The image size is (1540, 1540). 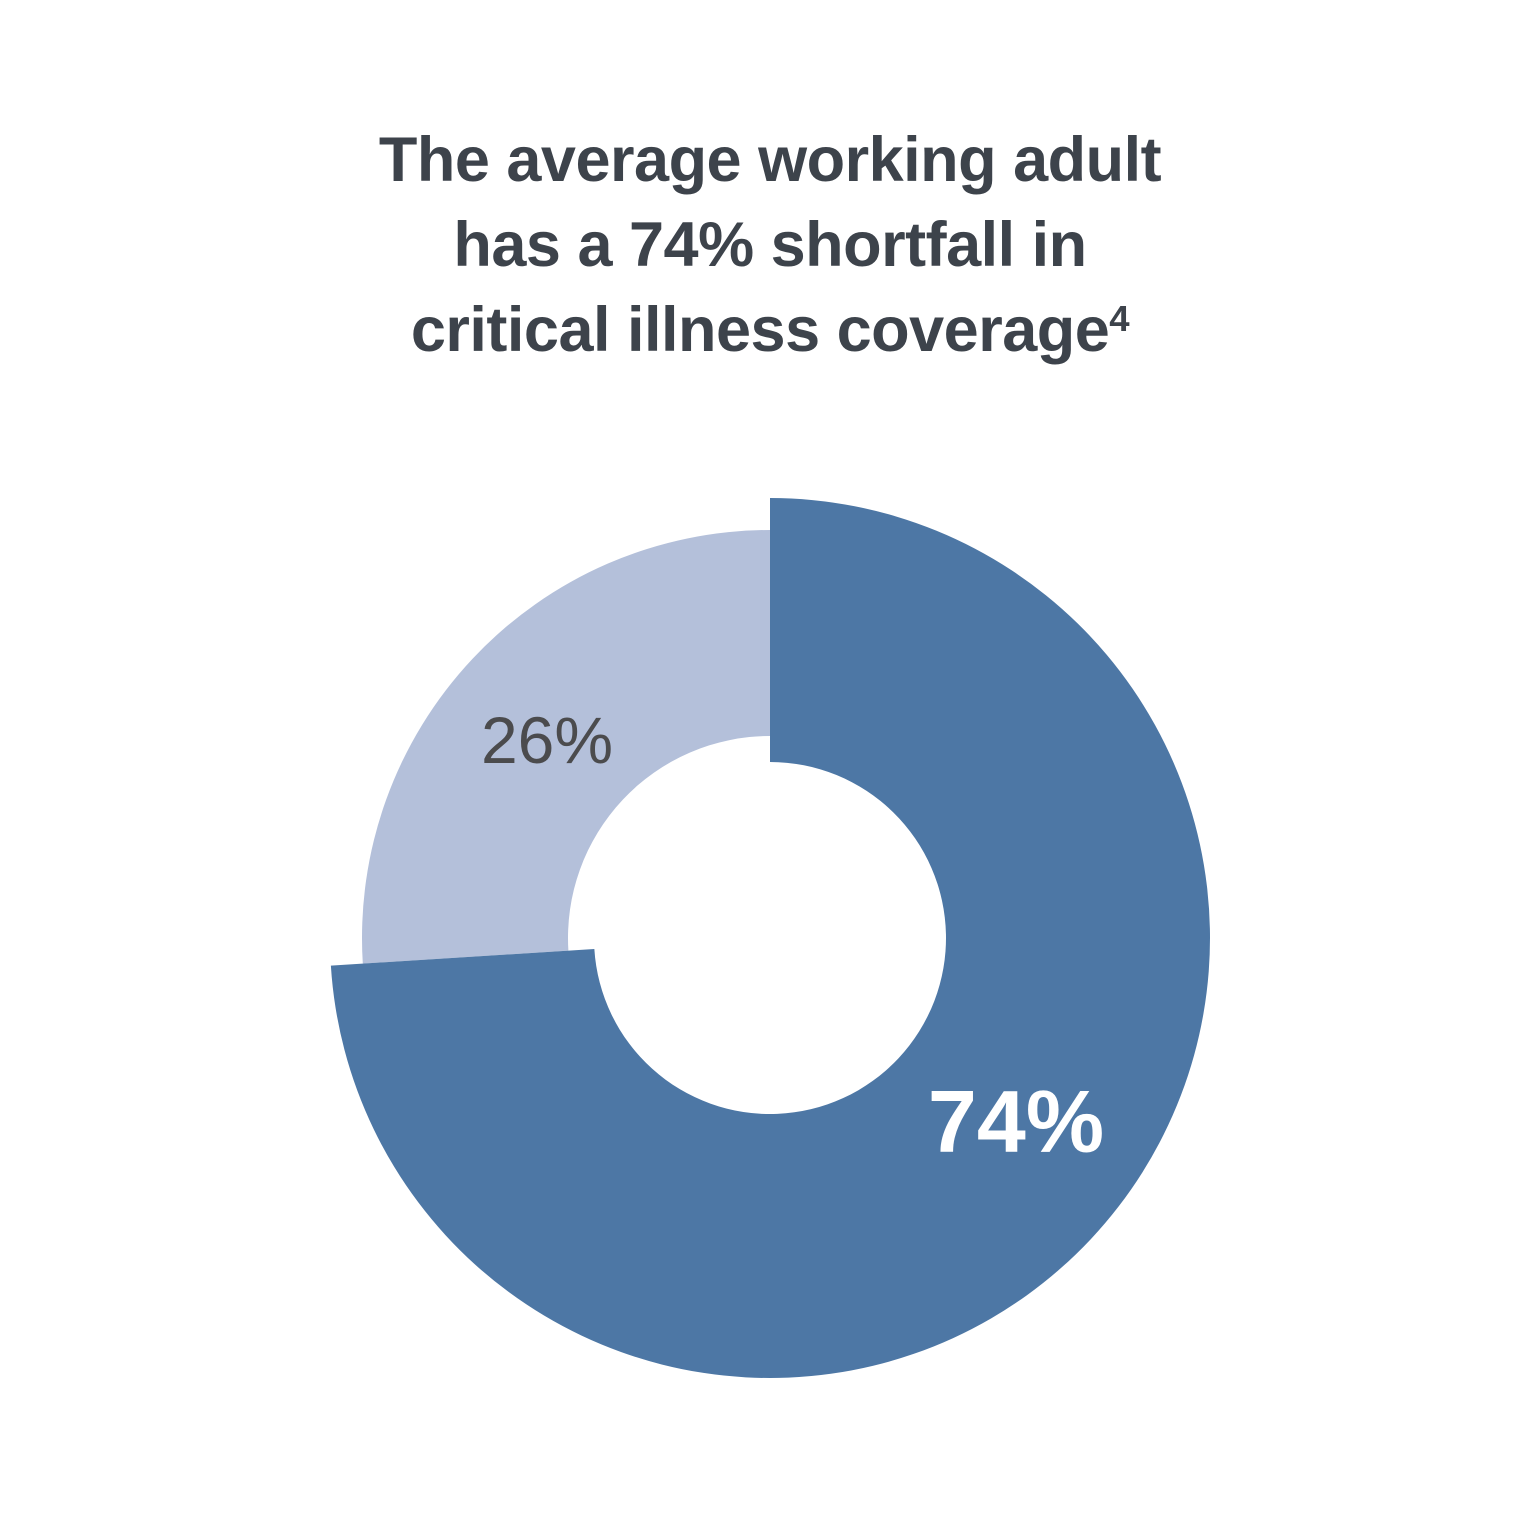 What do you see at coordinates (770, 245) in the screenshot?
I see `chart-title-line-2: has a 74% shortfall in` at bounding box center [770, 245].